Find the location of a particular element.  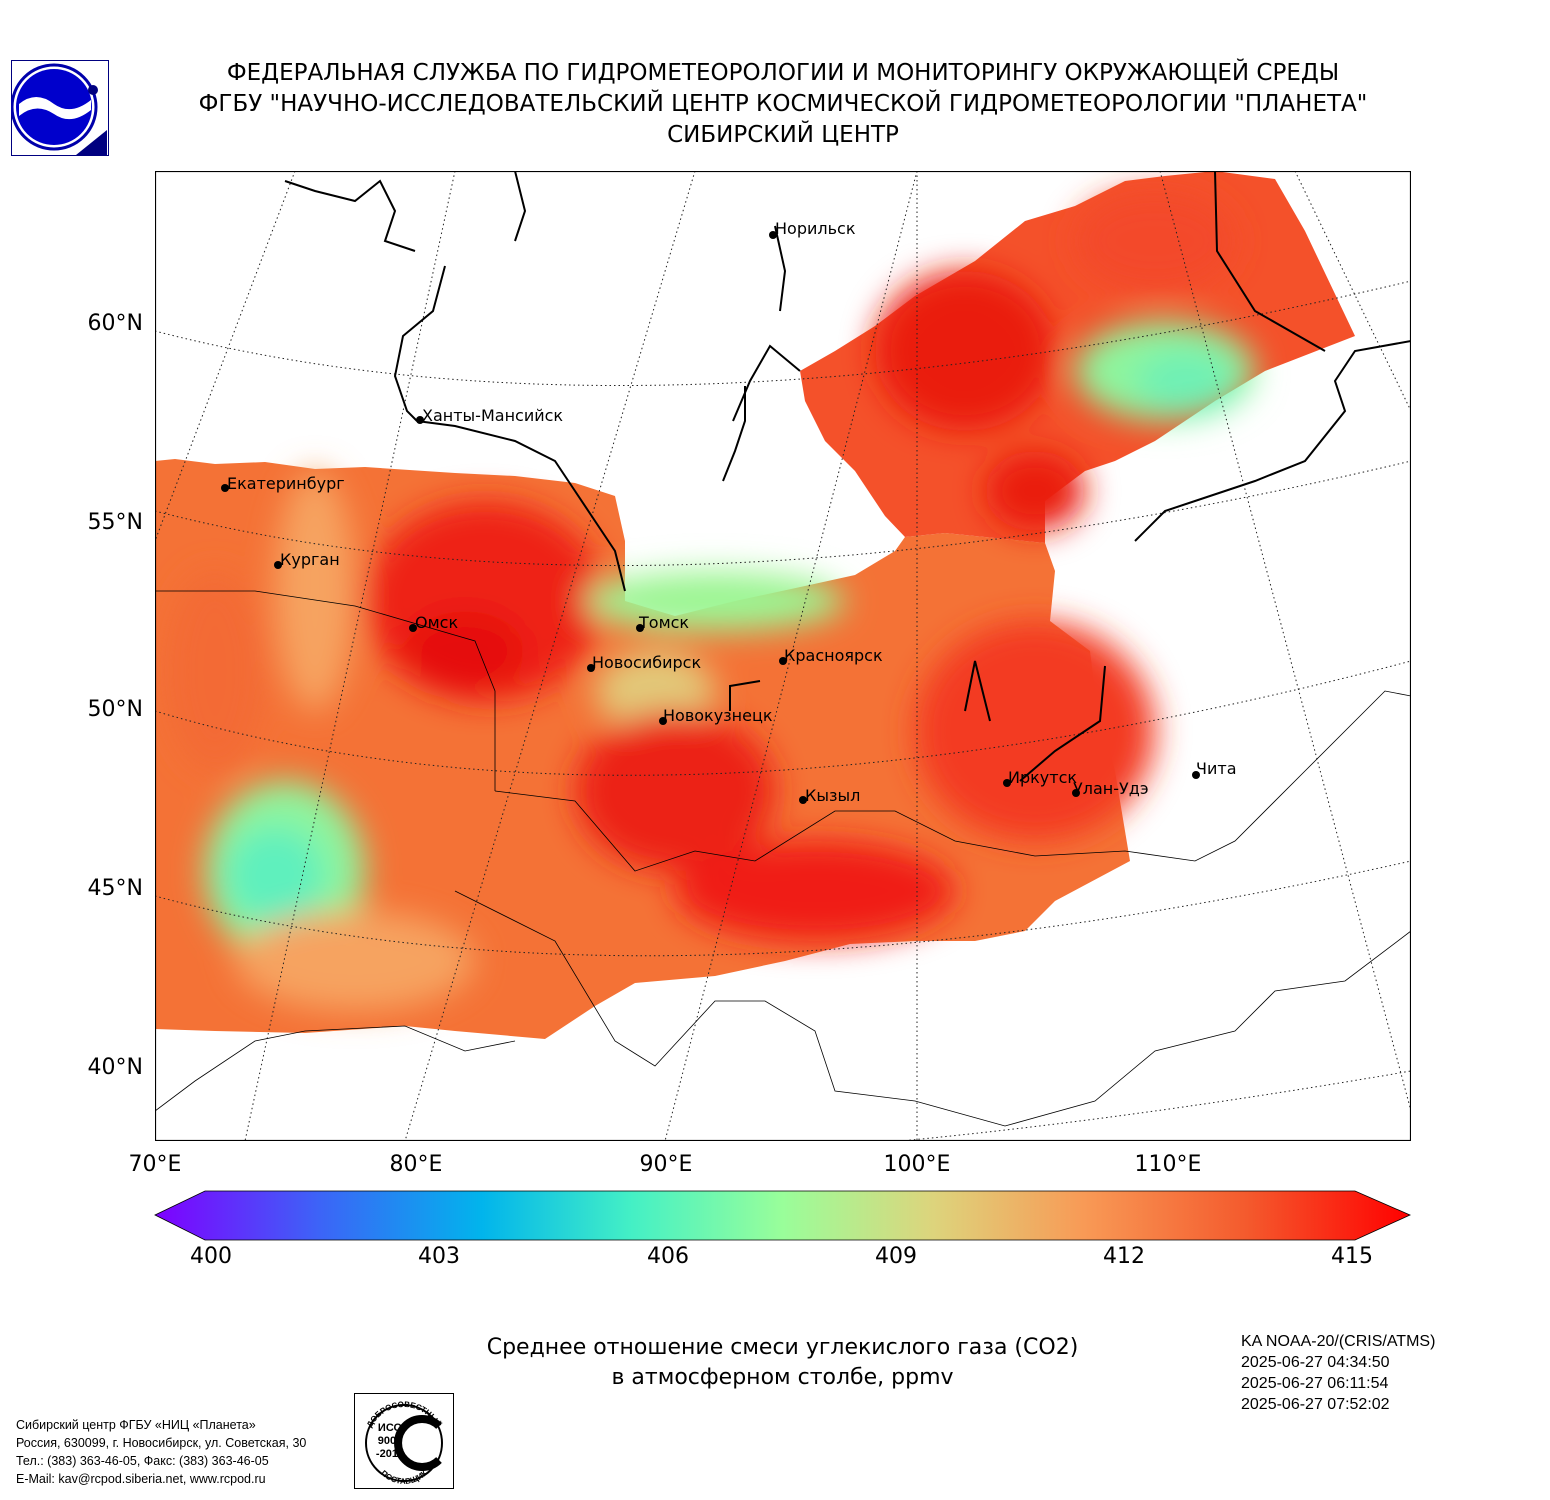

city-norilsk: Норильск is located at coordinates (812, 229).